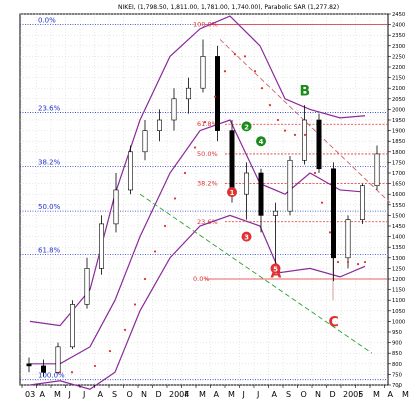  I want to click on y-tick-label: 950, so click(397, 333).